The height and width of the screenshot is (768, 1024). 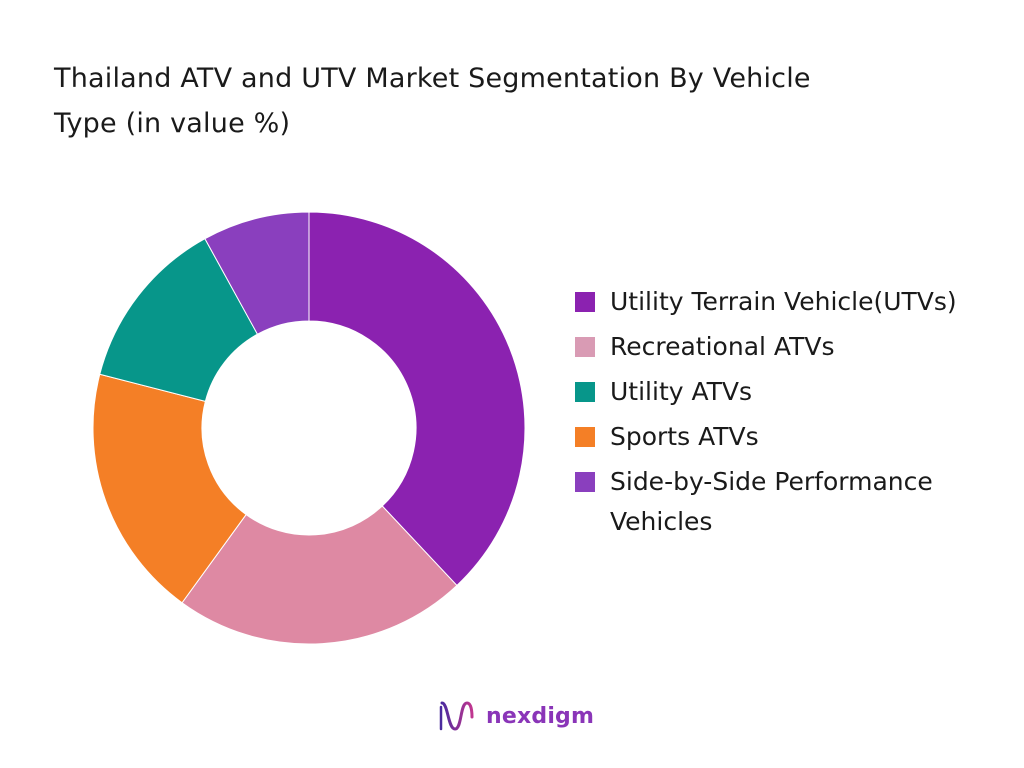 What do you see at coordinates (797, 437) in the screenshot?
I see `legend-item: Sports ATVs` at bounding box center [797, 437].